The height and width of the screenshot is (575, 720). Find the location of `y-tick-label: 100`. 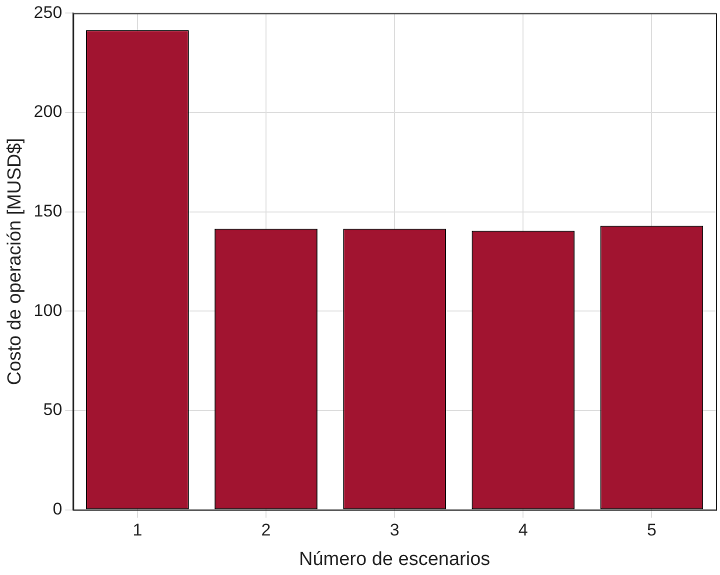

y-tick-label: 100 is located at coordinates (48, 310).